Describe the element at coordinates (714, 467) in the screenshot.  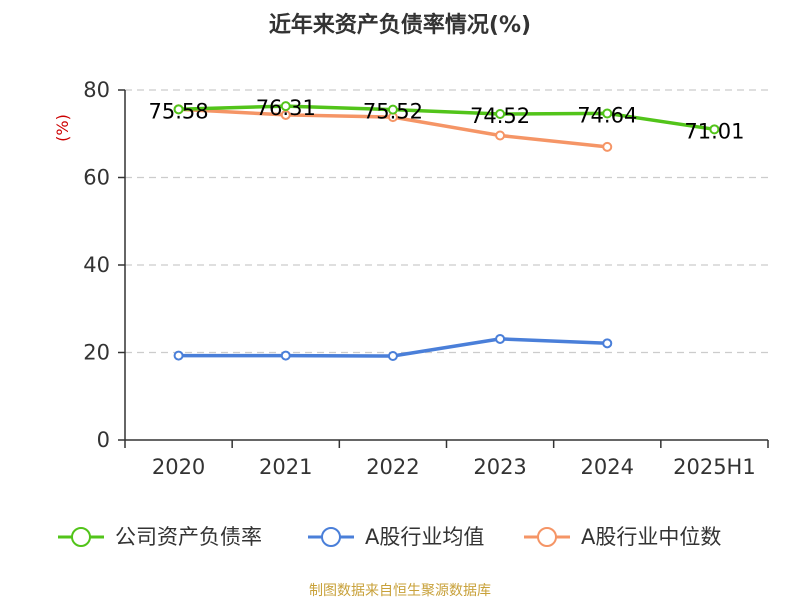
I see `x-tick-label: 2025H1` at that location.